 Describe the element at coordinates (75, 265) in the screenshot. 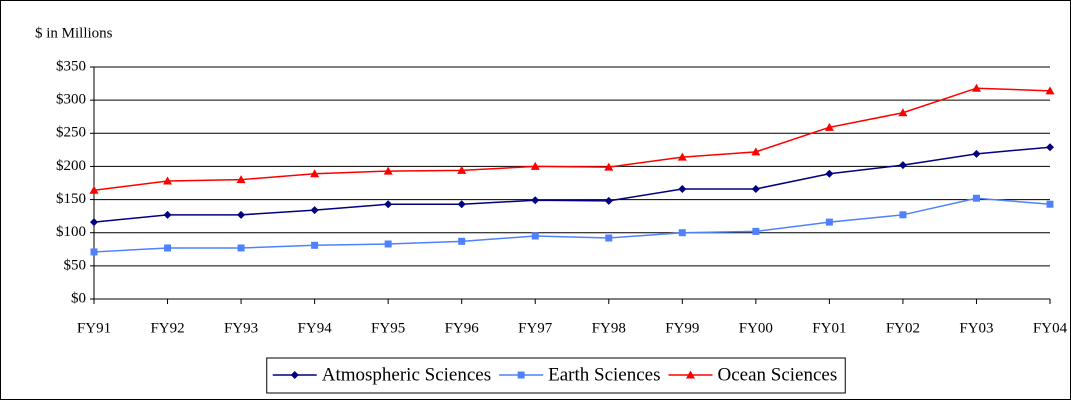

I see `y-tick-label: $50` at that location.